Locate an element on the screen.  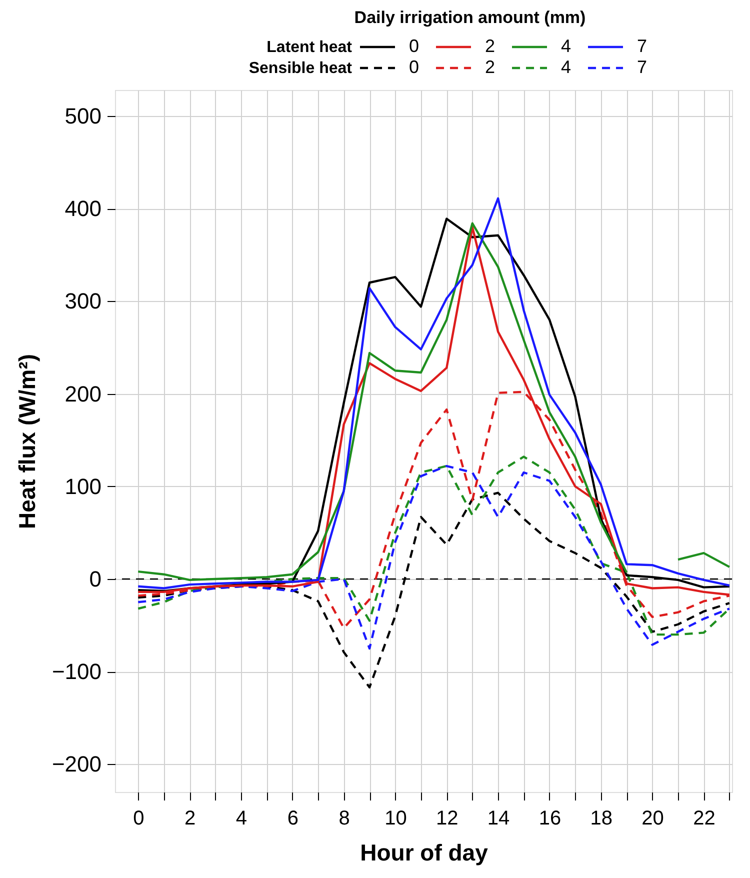
x-tick-label: 14 is located at coordinates (498, 819).